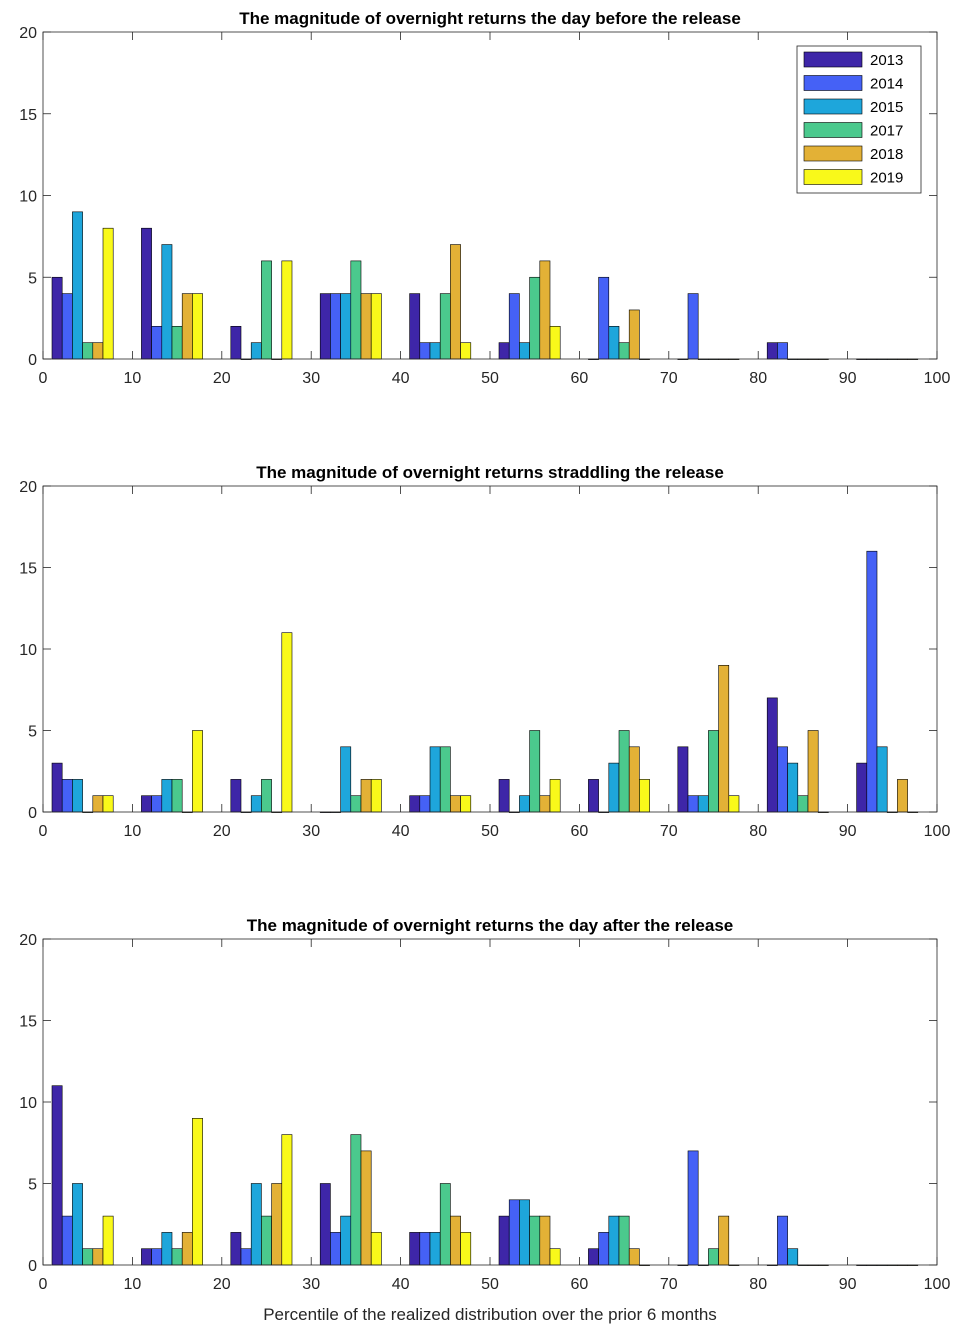 Image resolution: width=954 pixels, height=1329 pixels. What do you see at coordinates (758, 1284) in the screenshot?
I see `x-tick-label: 80` at bounding box center [758, 1284].